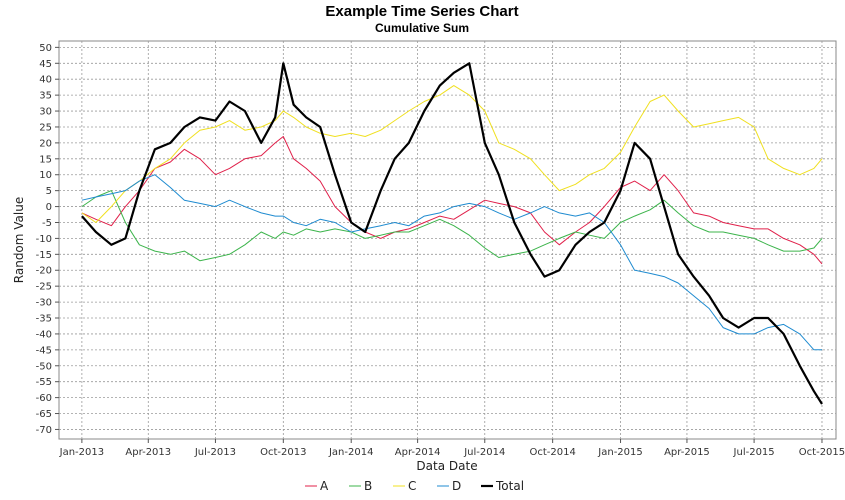 The width and height of the screenshot is (845, 500). Describe the element at coordinates (754, 452) in the screenshot. I see `x-tick-label: Jul-2015` at that location.